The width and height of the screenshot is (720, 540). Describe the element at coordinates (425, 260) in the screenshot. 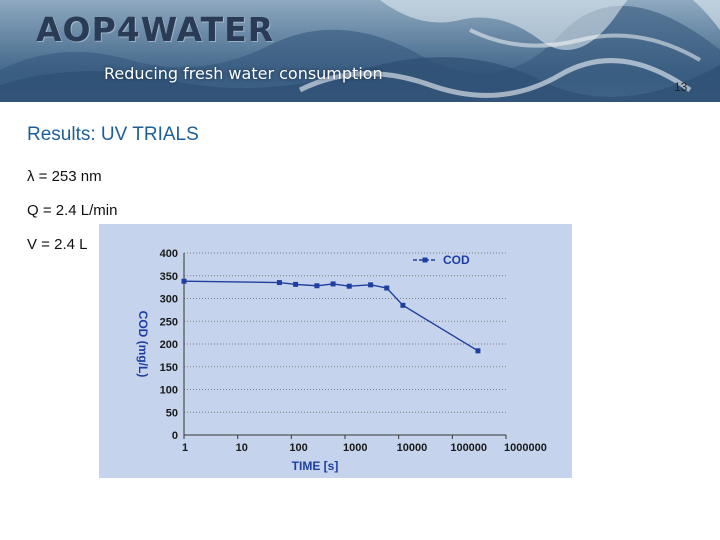

I see `legend-marker` at that location.